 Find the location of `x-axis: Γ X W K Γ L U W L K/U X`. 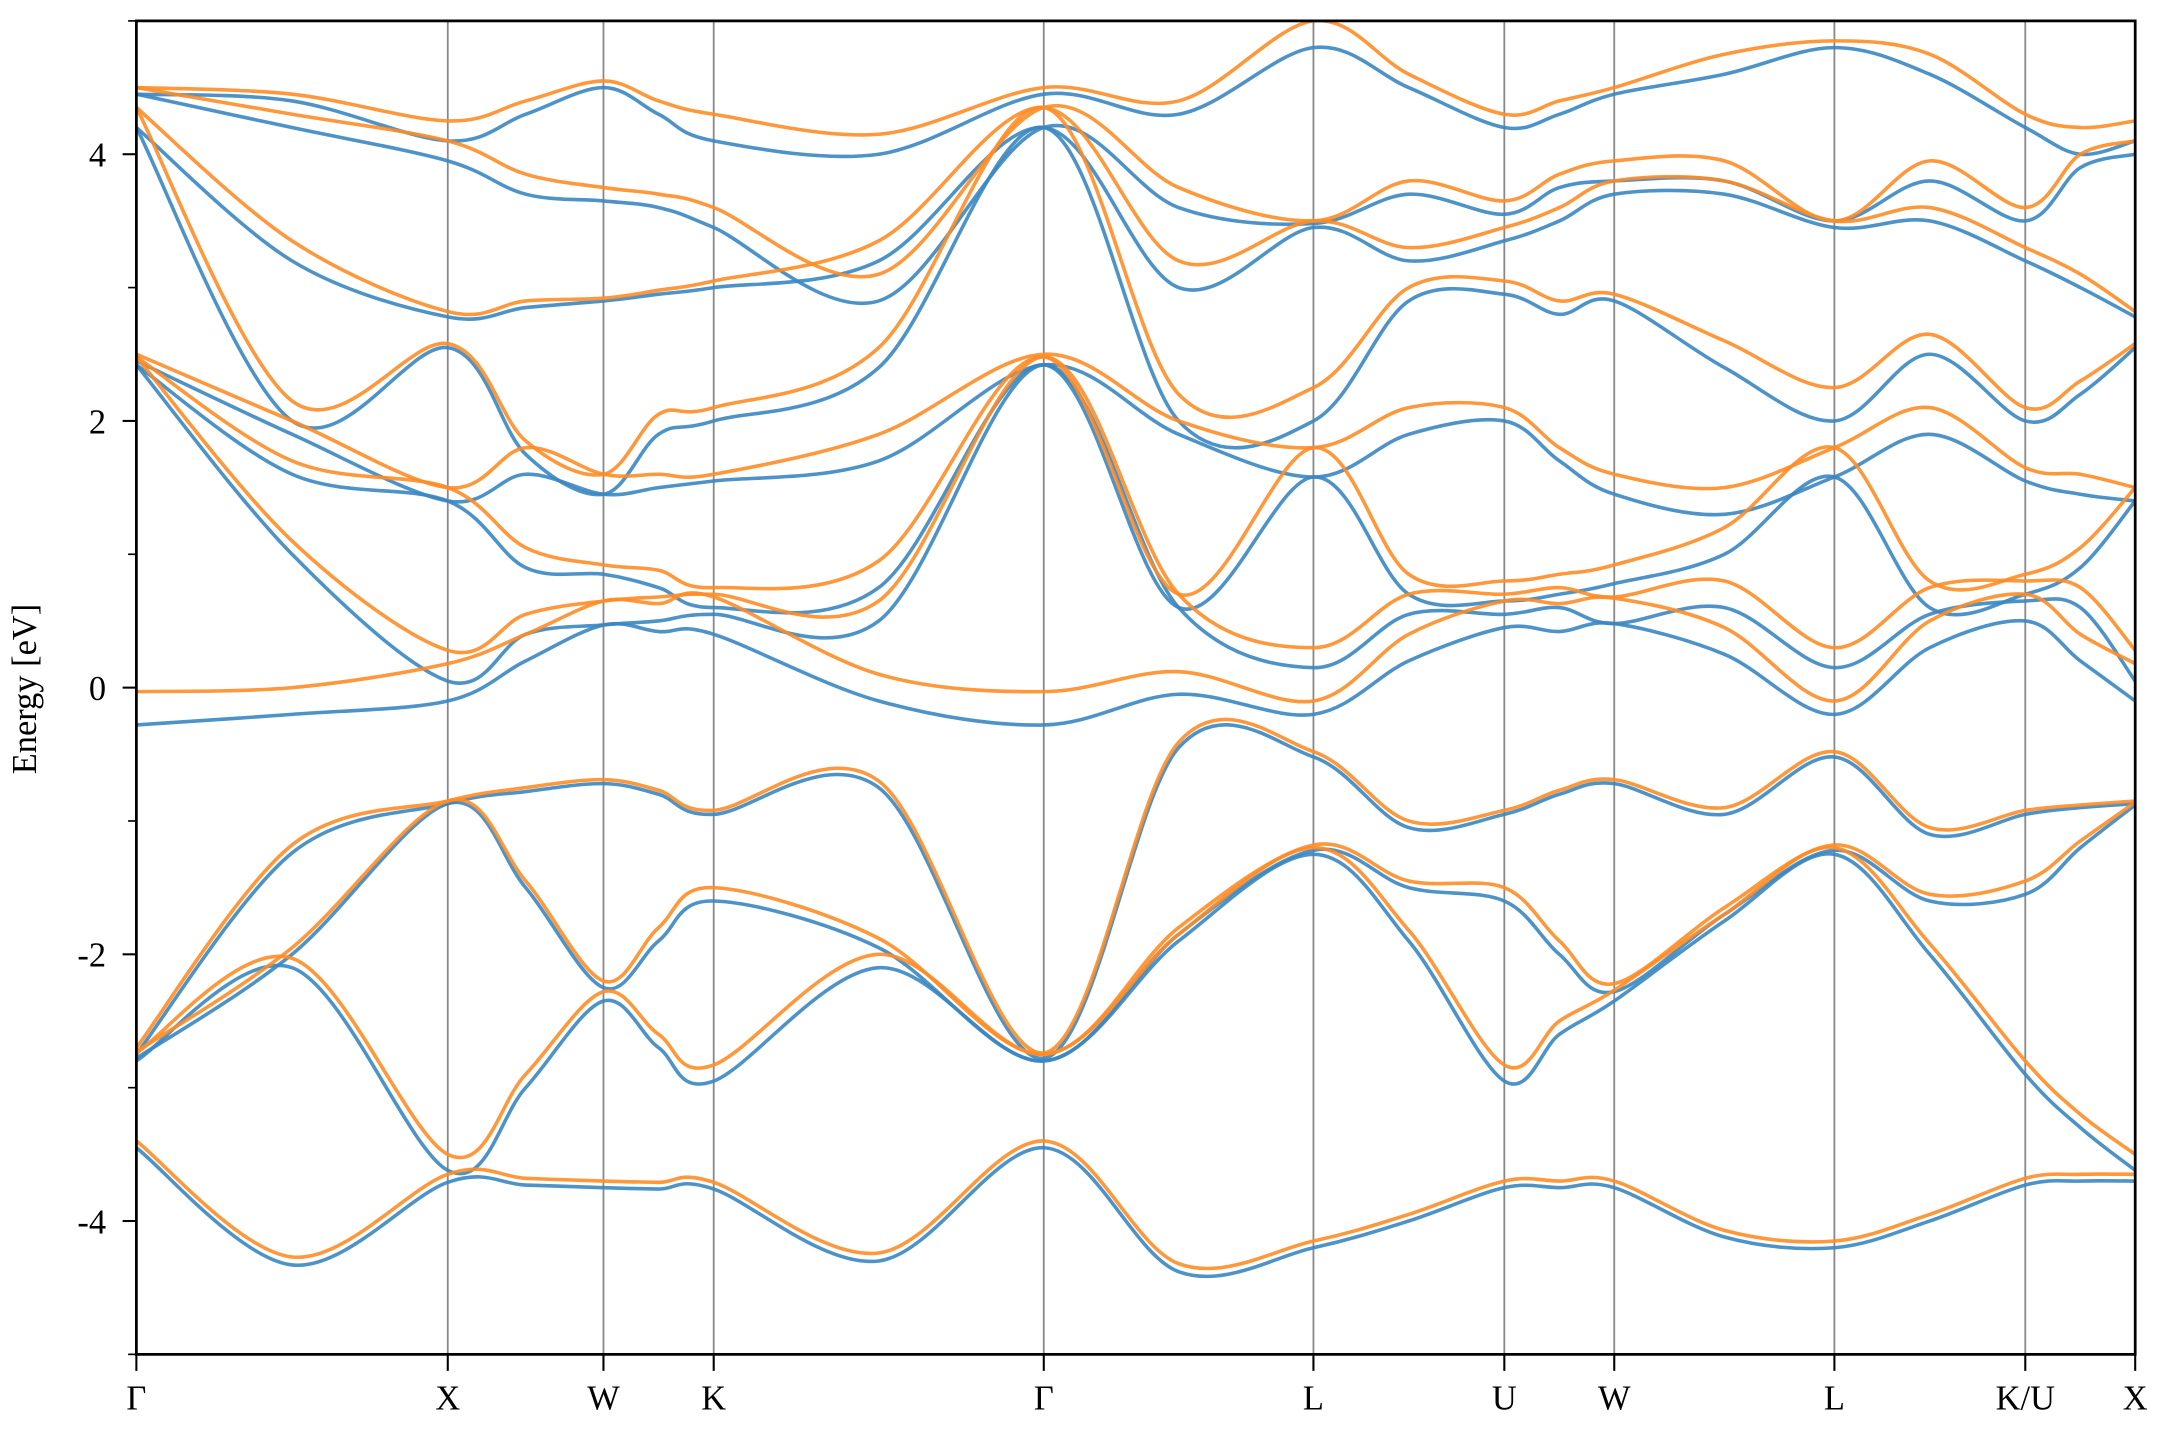

x-axis: Γ X W K Γ L U W L K/U X is located at coordinates (1137, 1385).